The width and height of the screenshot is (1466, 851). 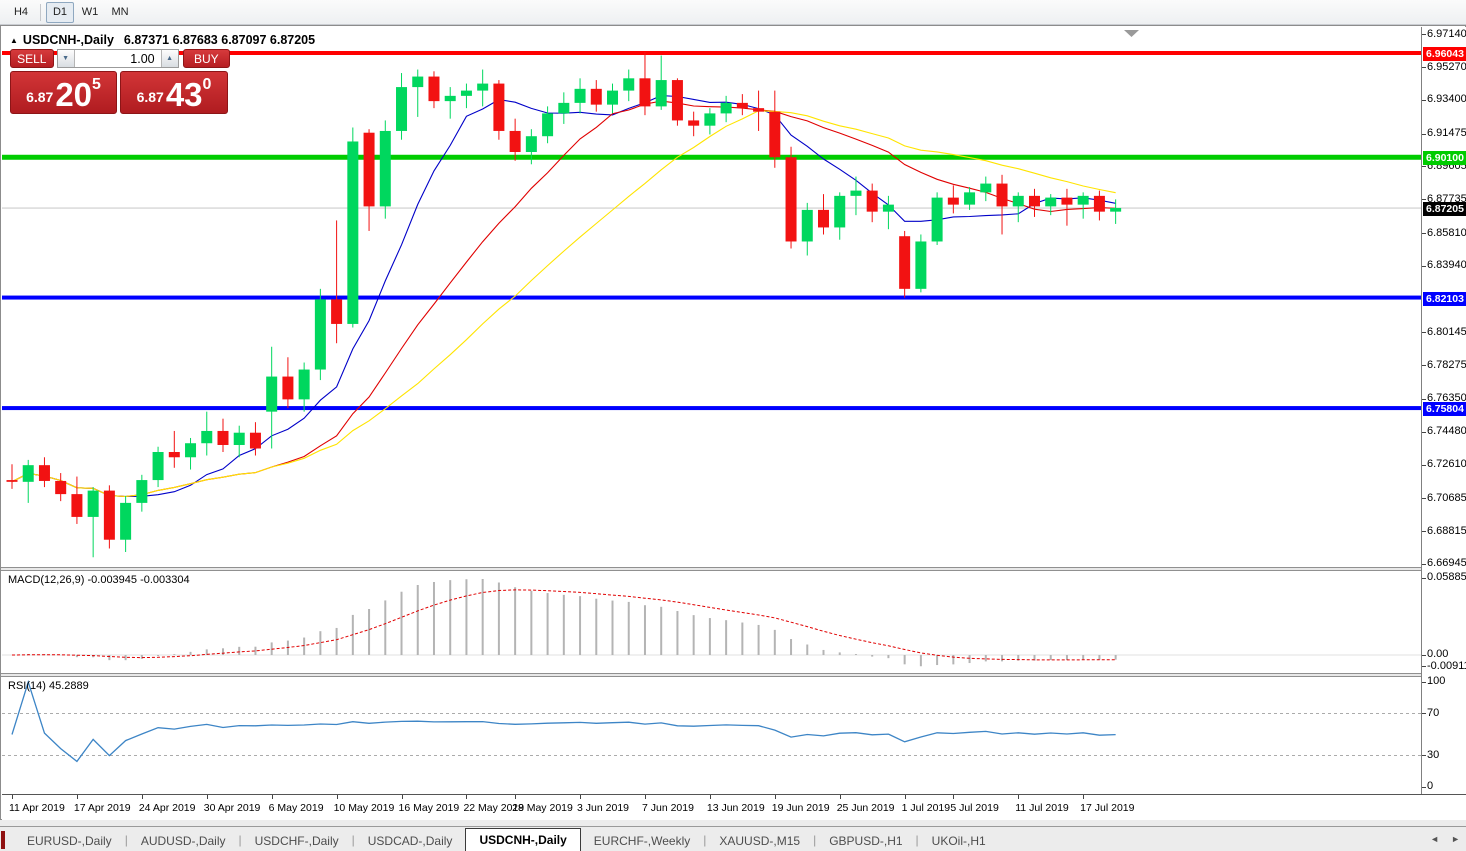 I want to click on macd-chart, so click(x=711, y=622).